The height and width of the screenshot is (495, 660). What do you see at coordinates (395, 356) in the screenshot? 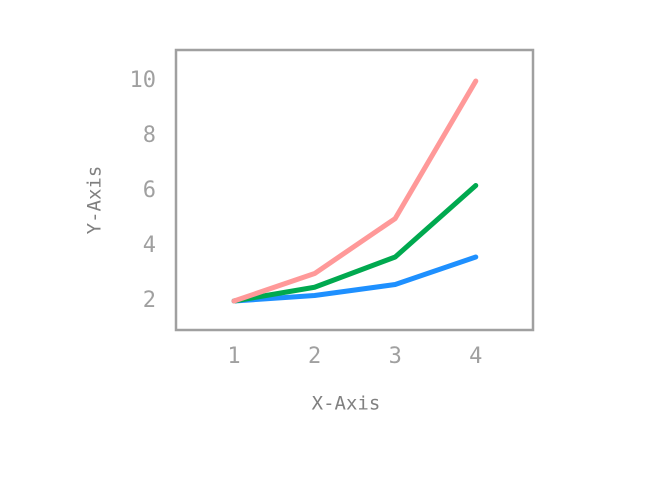
I see `x-tick-label: 3` at bounding box center [395, 356].